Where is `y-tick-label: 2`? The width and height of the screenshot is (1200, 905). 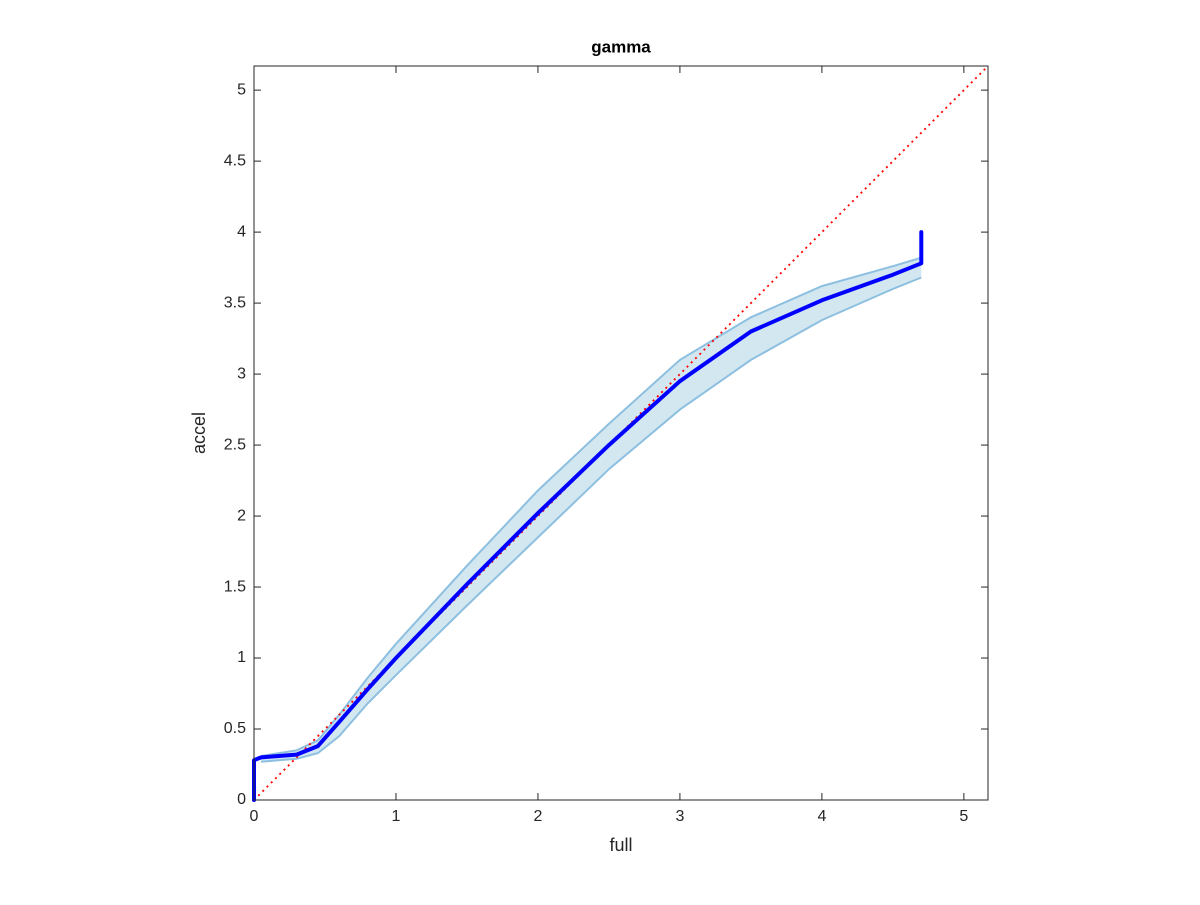
y-tick-label: 2 is located at coordinates (241, 515).